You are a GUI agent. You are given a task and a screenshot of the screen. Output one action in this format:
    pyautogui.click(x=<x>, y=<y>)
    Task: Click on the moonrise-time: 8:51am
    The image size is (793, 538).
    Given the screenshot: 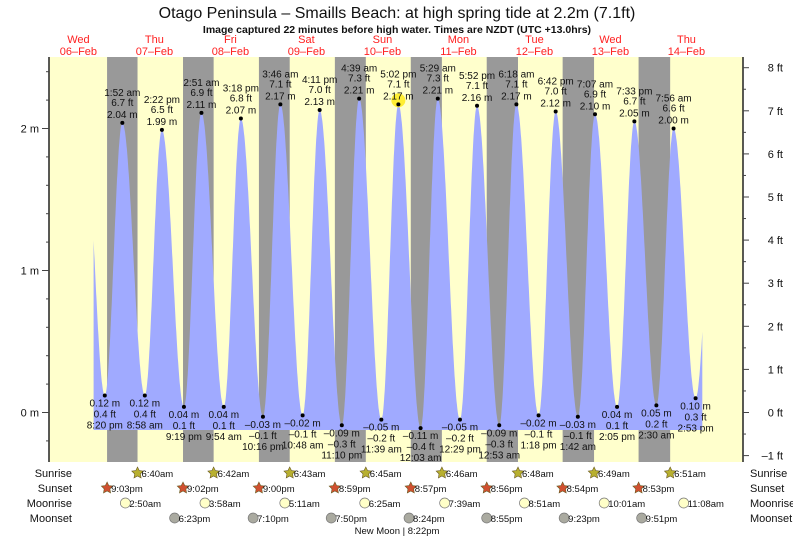 What is the action you would take?
    pyautogui.click(x=544, y=504)
    